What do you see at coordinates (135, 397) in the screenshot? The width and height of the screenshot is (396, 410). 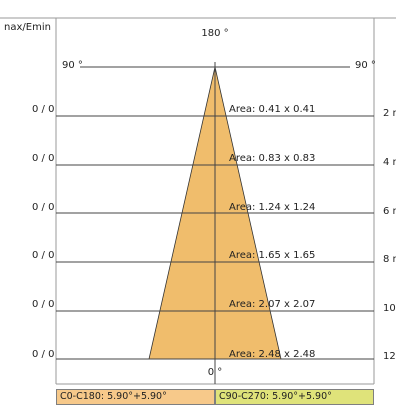 I see `legend-c0-c180: C0-C180: 5.90°+5.90°` at bounding box center [135, 397].